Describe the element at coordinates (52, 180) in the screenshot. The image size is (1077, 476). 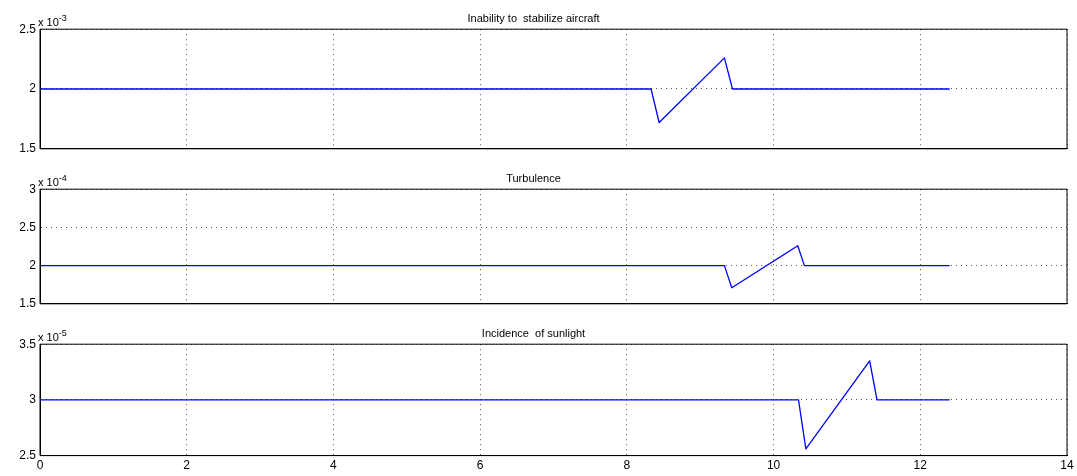
I see `text: x 10$^{-4}$` at that location.